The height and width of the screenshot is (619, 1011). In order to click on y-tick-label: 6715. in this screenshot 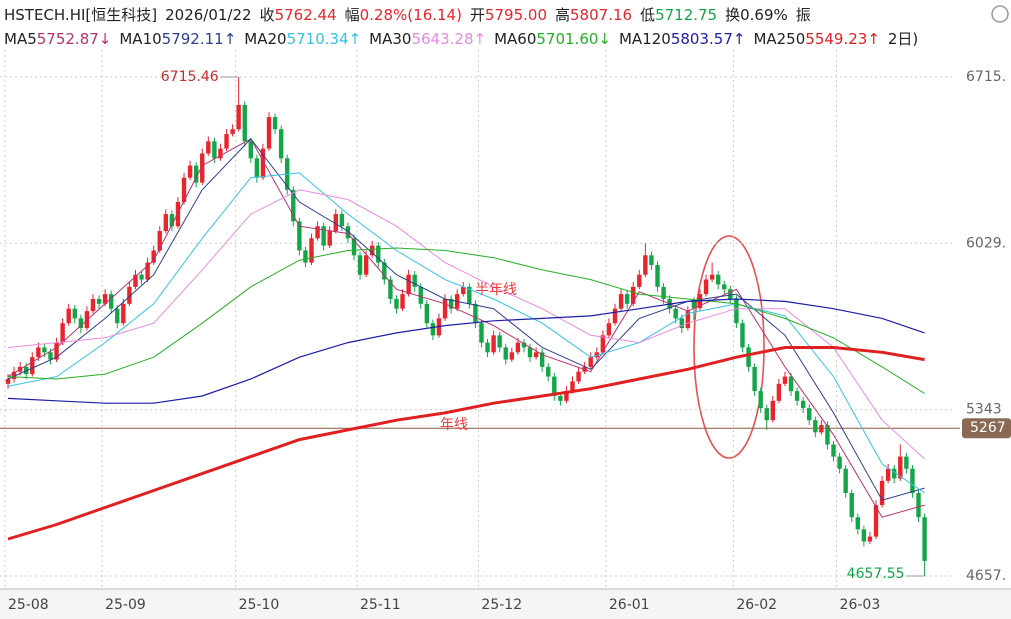, I will do `click(986, 77)`.